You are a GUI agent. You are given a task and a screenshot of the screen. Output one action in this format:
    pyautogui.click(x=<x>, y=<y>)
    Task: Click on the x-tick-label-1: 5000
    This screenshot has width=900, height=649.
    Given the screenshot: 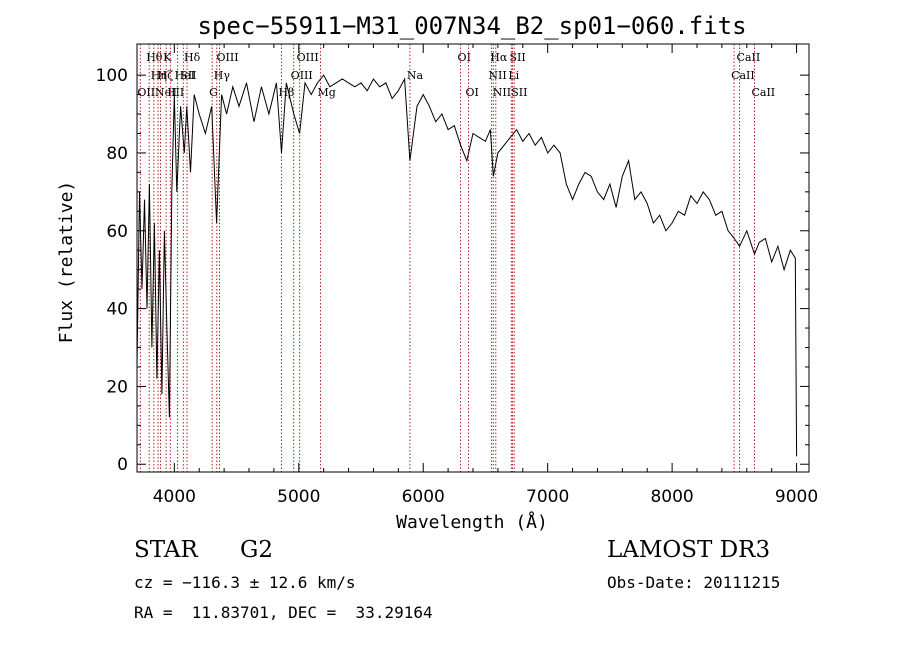 What is the action you would take?
    pyautogui.click(x=298, y=497)
    